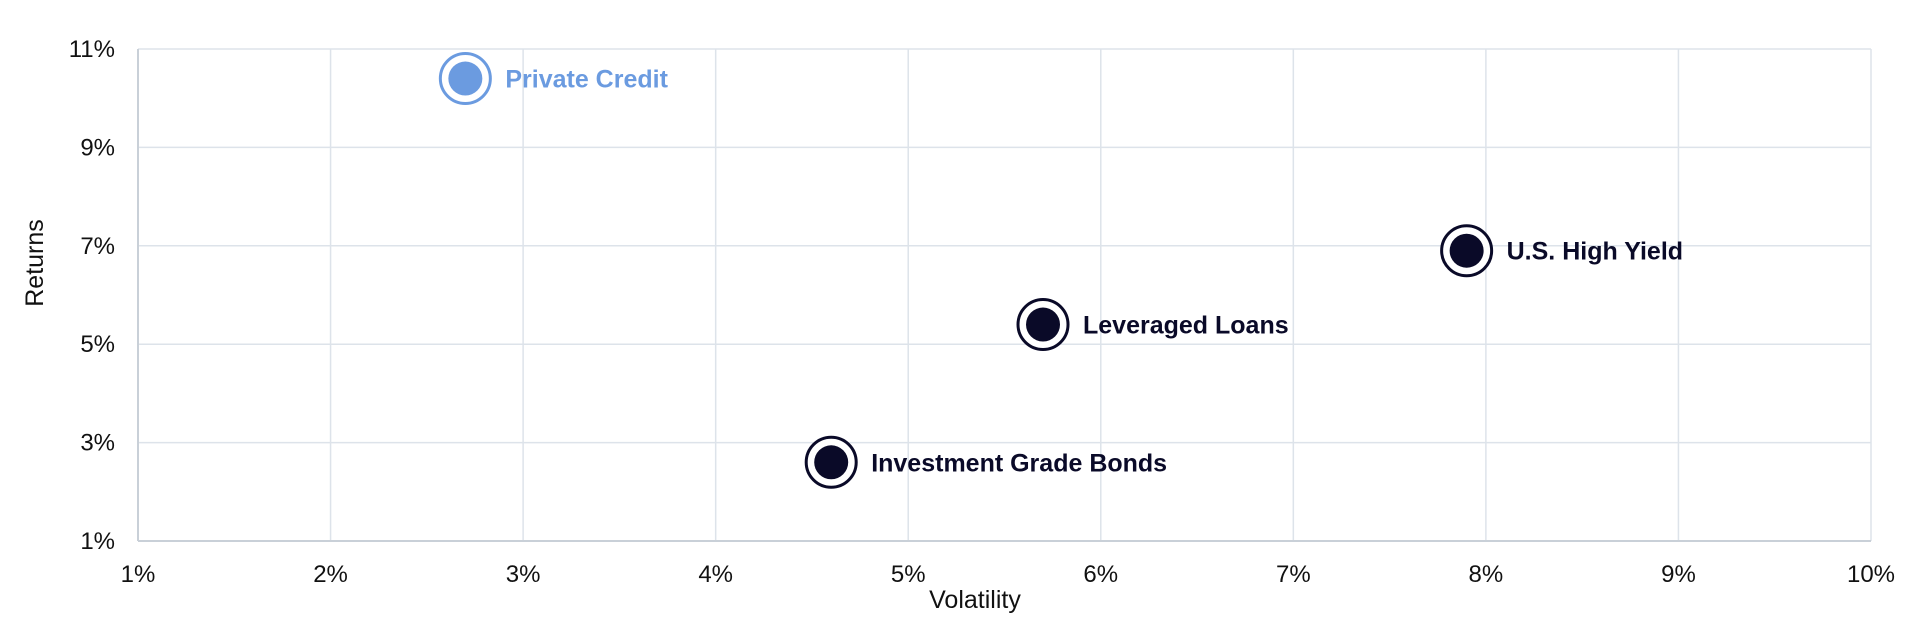 The image size is (1920, 644). Describe the element at coordinates (97, 147) in the screenshot. I see `y-tick-label: 9%` at that location.